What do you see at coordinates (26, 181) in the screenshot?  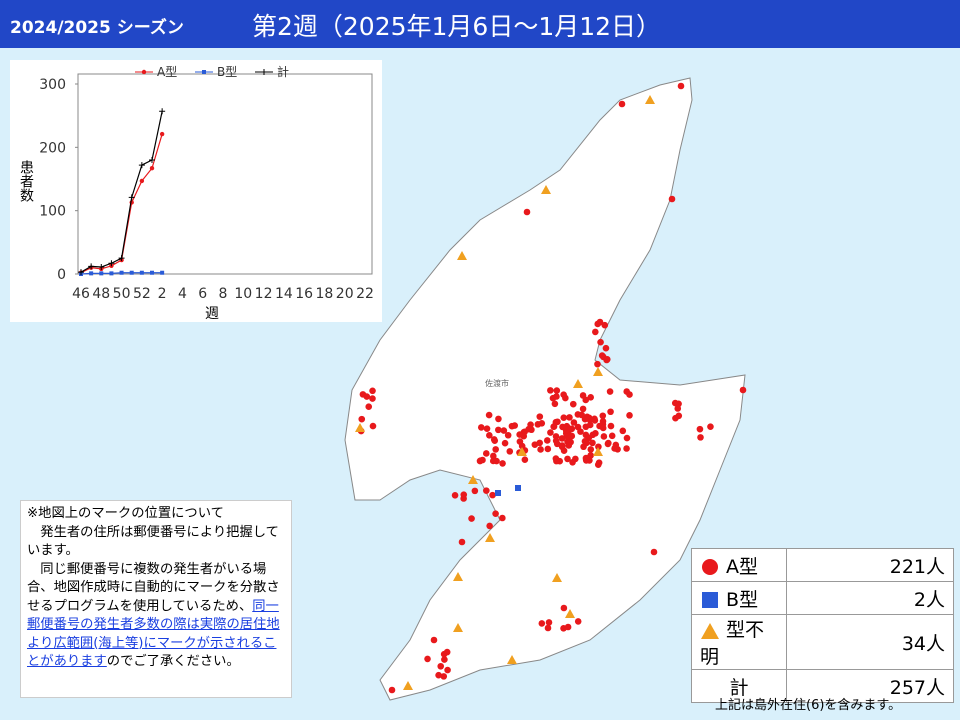 I see `y-axis-label: 患者数` at bounding box center [26, 181].